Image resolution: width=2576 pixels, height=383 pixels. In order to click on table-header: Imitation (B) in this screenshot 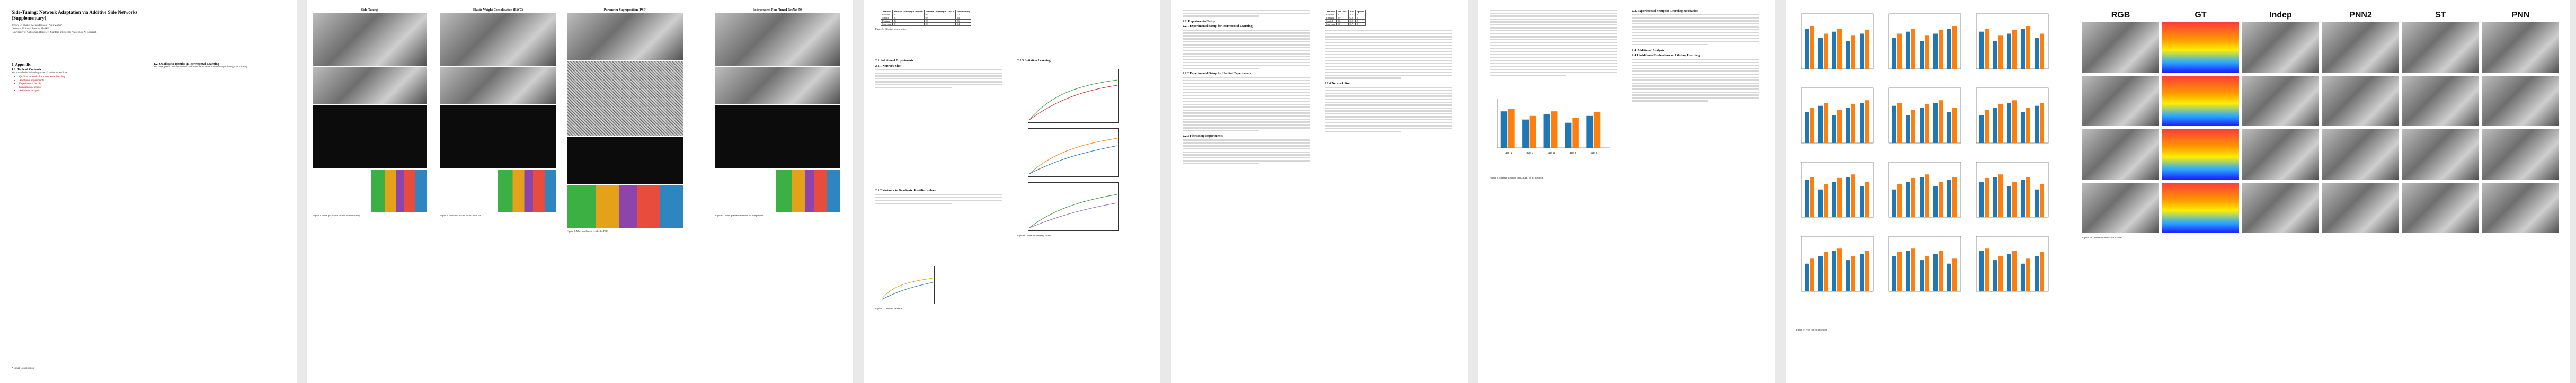, I will do `click(963, 11)`.